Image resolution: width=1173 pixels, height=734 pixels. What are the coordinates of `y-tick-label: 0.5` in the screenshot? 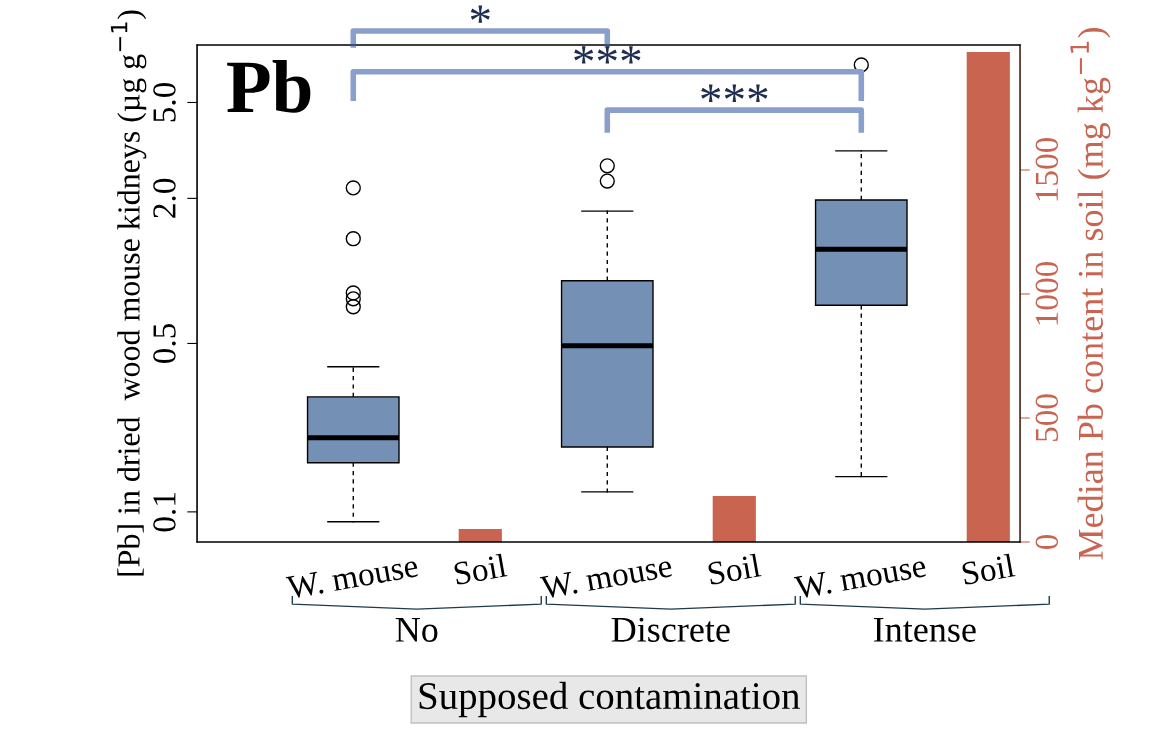 It's located at (164, 343).